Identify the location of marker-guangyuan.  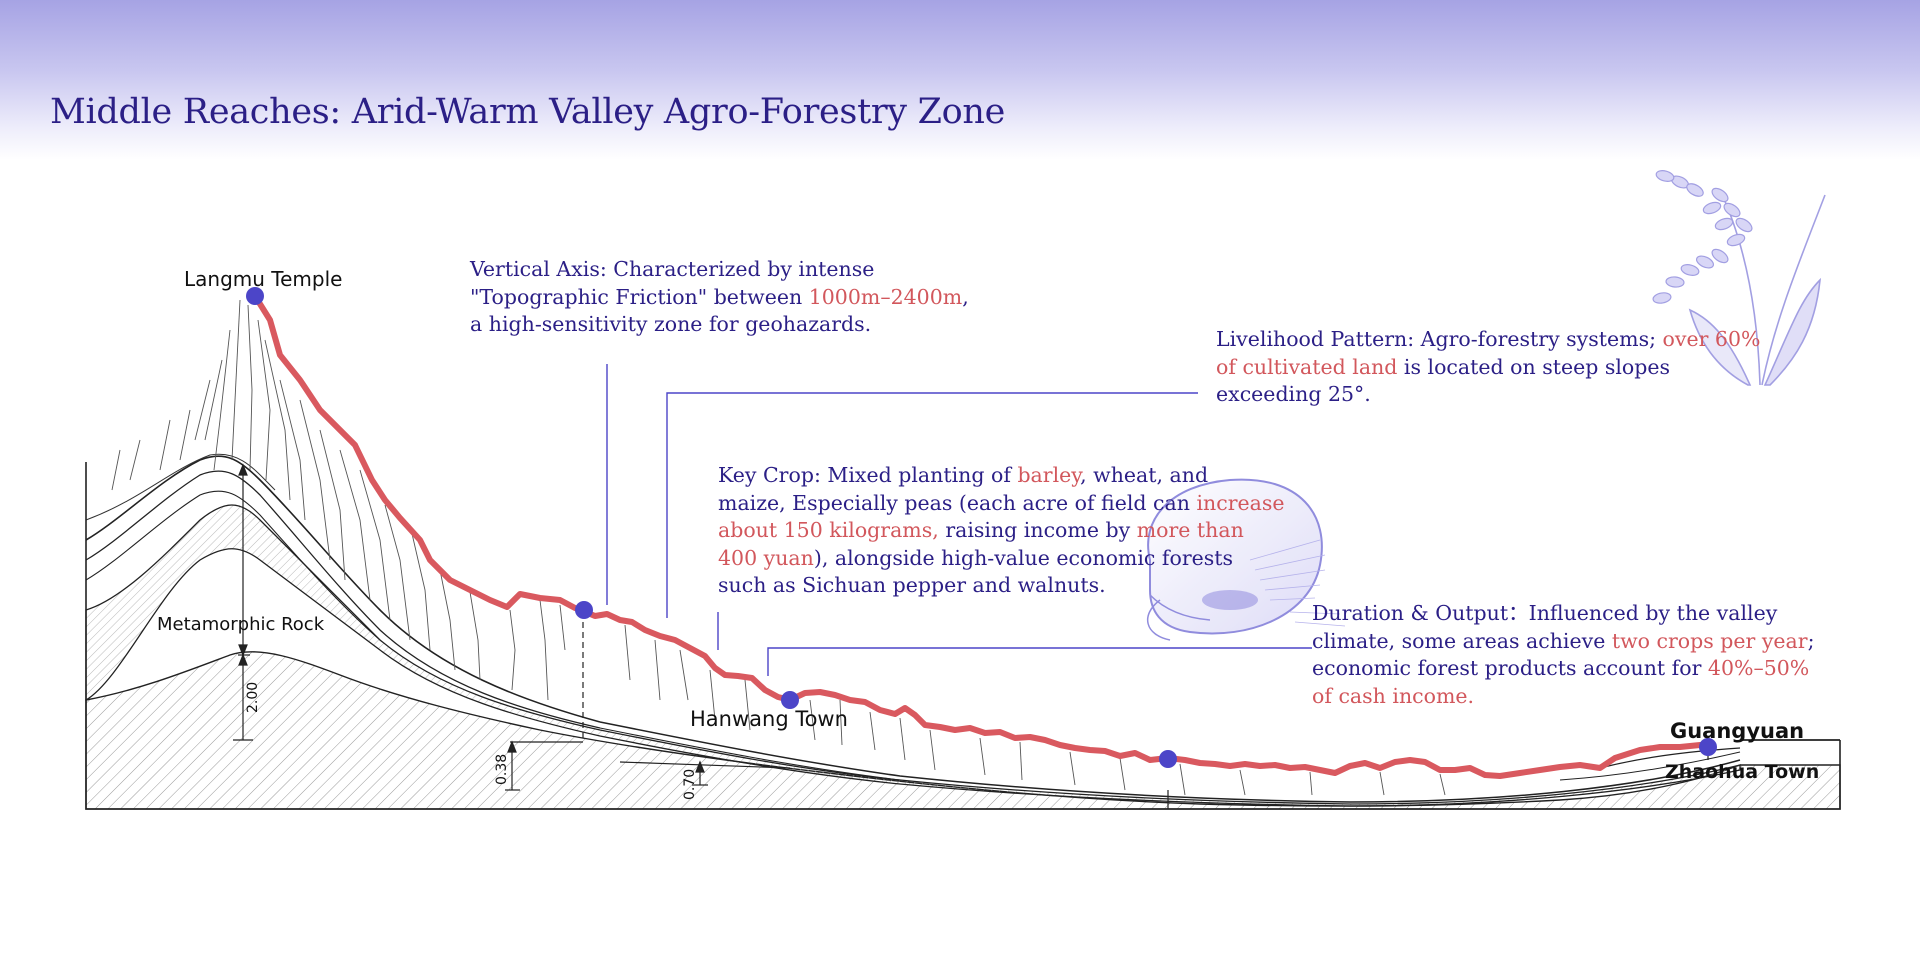
(1708, 747).